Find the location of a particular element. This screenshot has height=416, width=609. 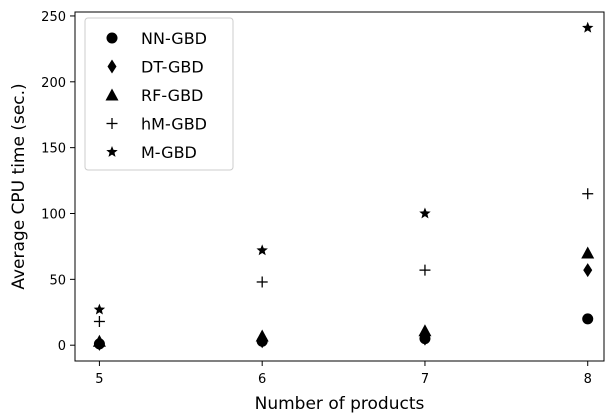

legend-item: DT-GBD is located at coordinates (155, 67).